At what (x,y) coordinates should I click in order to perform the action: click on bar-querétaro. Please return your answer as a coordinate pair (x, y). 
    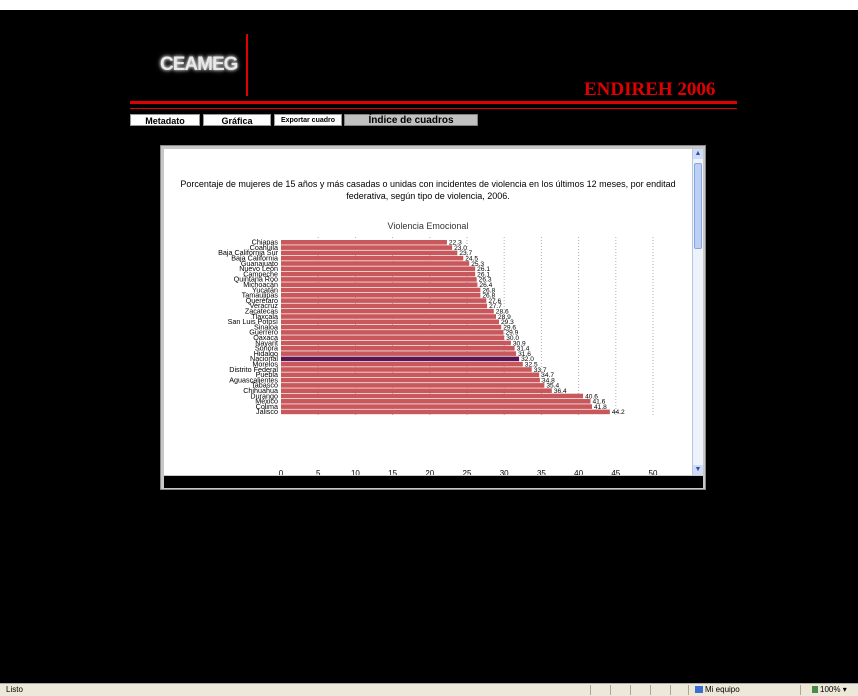
    Looking at the image, I should click on (384, 300).